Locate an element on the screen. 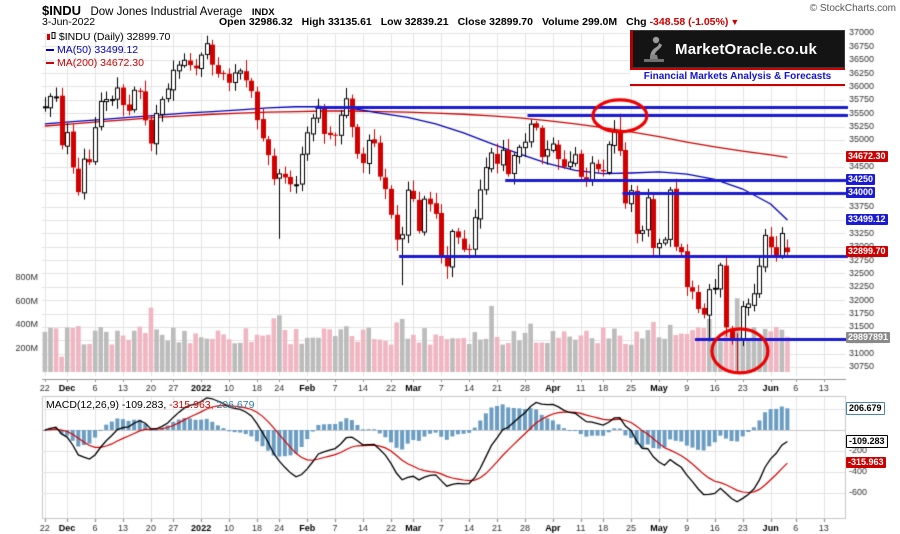  stockcharts-copyright: © StockCharts.com is located at coordinates (852, 8).